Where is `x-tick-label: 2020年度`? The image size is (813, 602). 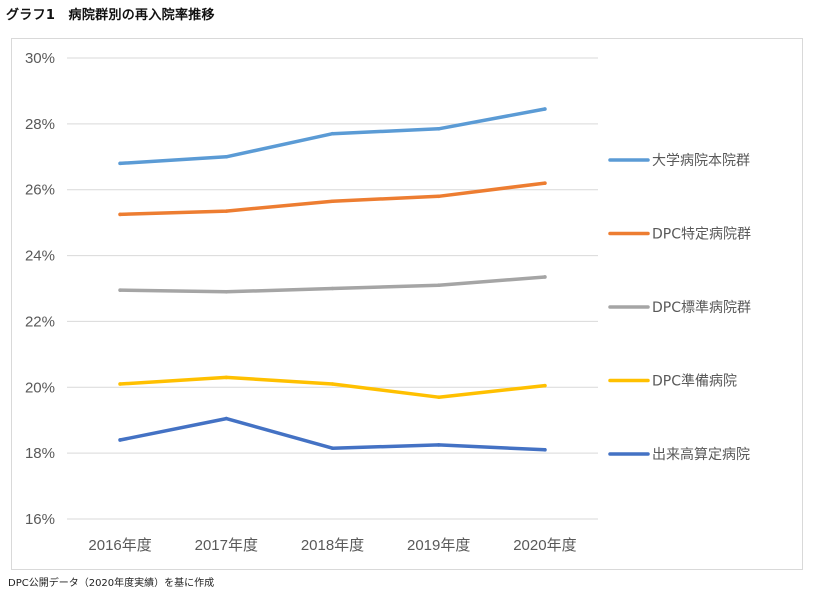 x-tick-label: 2020年度 is located at coordinates (544, 545).